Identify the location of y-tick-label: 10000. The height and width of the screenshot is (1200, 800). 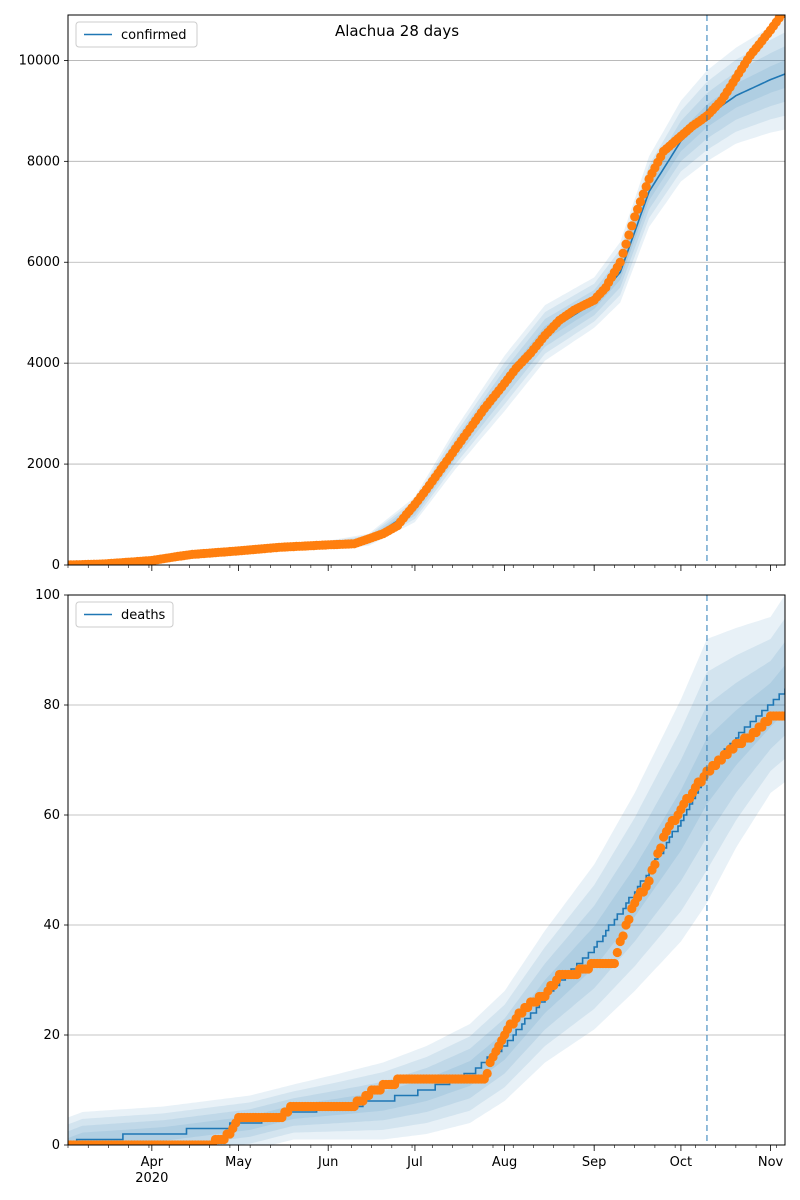
(39, 60).